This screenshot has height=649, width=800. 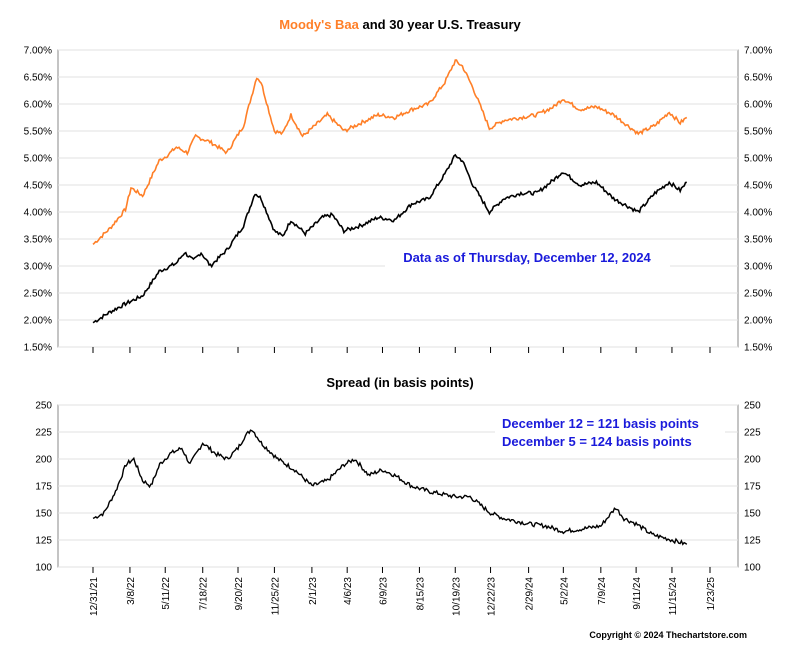 I want to click on top-y-tick-label-right: 5.00%, so click(x=758, y=159).